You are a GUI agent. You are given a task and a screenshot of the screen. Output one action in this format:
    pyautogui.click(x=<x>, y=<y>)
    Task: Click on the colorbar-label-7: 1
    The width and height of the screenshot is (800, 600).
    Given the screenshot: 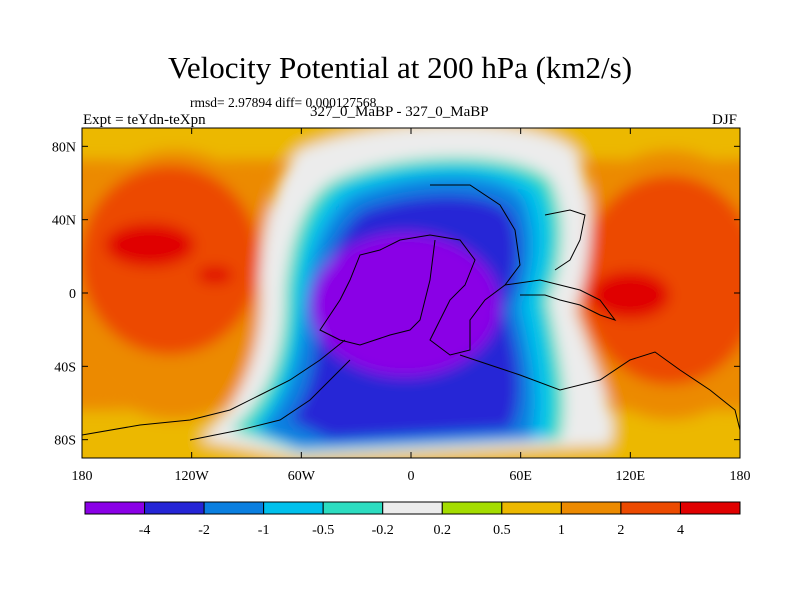 What is the action you would take?
    pyautogui.click(x=561, y=530)
    